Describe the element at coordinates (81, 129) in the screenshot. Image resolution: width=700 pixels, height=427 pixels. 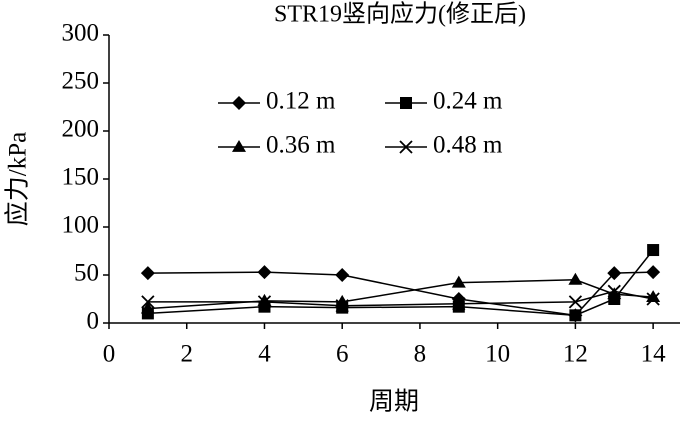
I see `y-tick-label: 200` at that location.